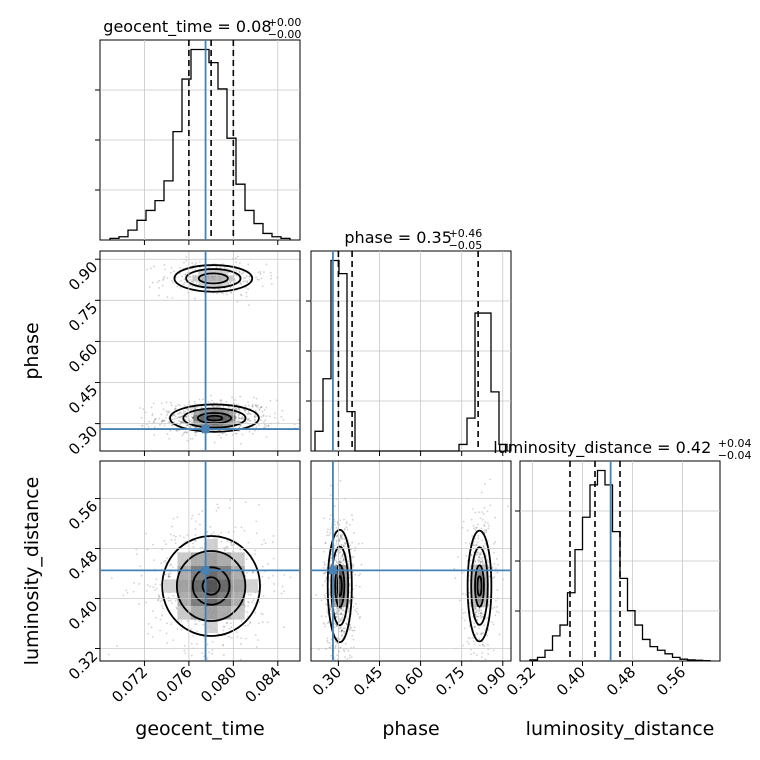 The width and height of the screenshot is (760, 760). What do you see at coordinates (200, 561) in the screenshot?
I see `pair-frame-geocent_time-luminosity_distance` at bounding box center [200, 561].